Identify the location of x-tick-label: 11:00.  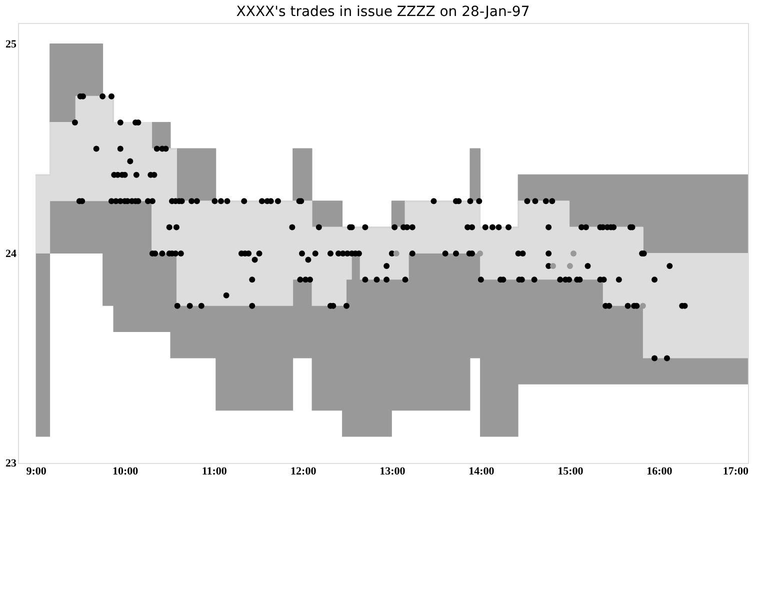
(215, 472).